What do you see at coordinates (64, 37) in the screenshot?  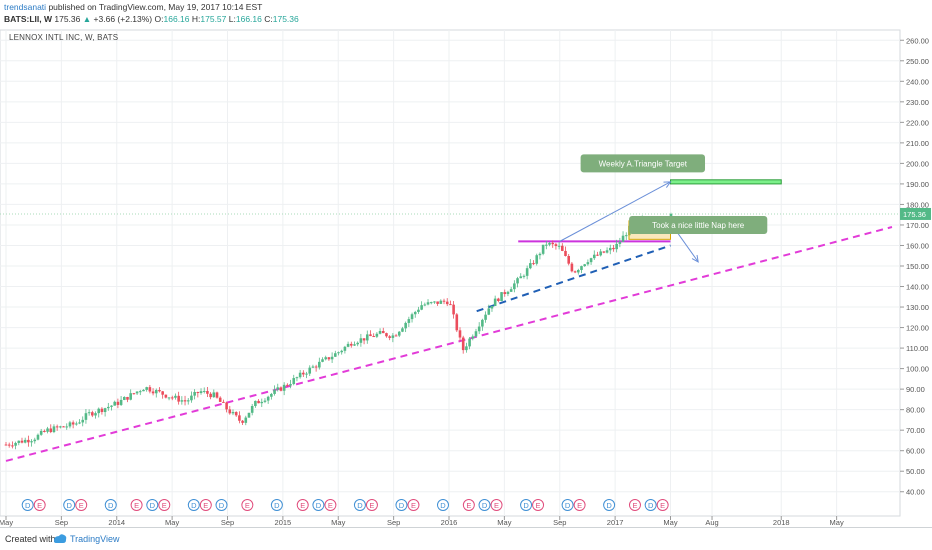 I see `chart-title: LENNOX INTL INC, W, BATS` at bounding box center [64, 37].